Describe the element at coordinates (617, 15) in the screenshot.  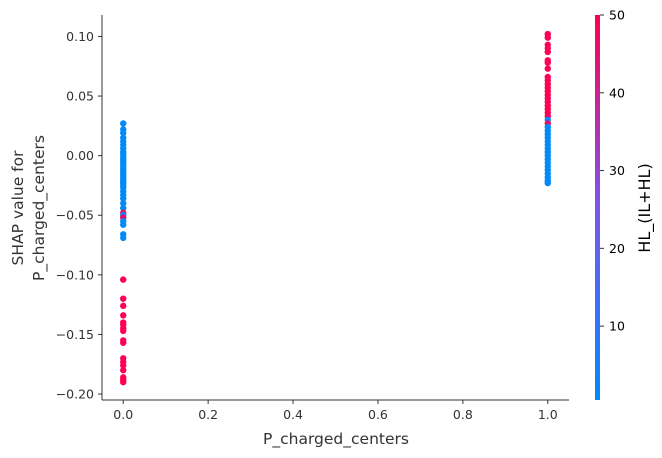
I see `colorbar-tick-label: 50` at that location.